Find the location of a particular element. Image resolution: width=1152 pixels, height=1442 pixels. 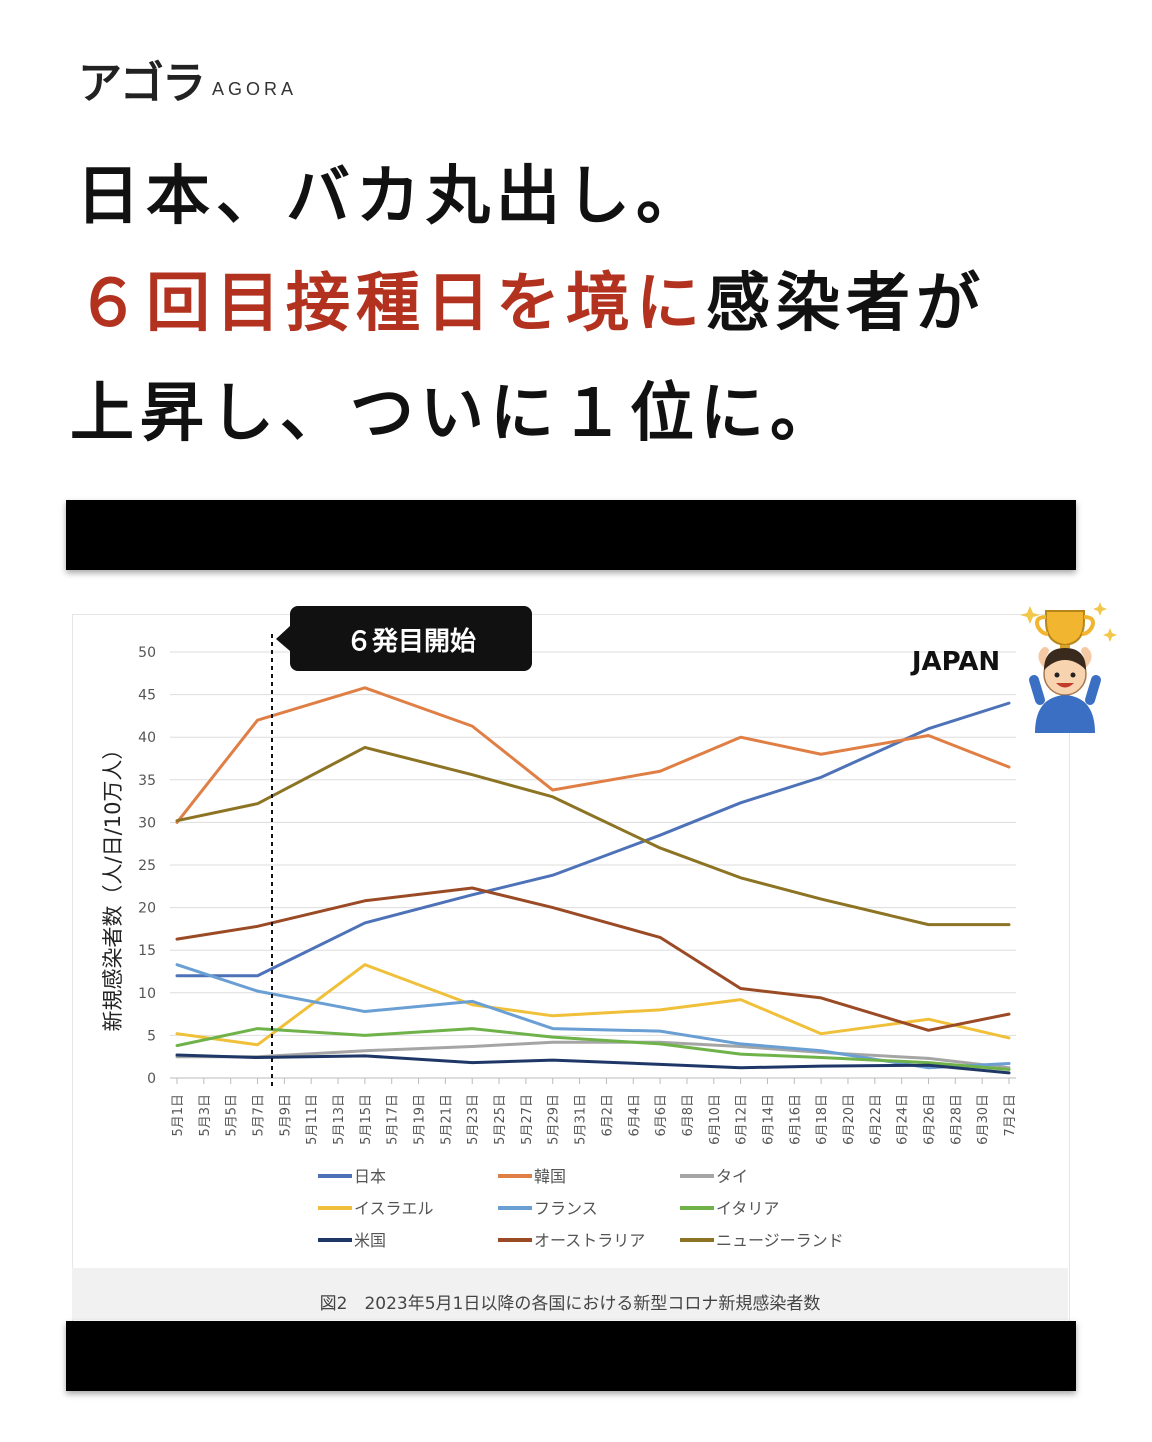

legend-label: 日本 is located at coordinates (370, 1176).